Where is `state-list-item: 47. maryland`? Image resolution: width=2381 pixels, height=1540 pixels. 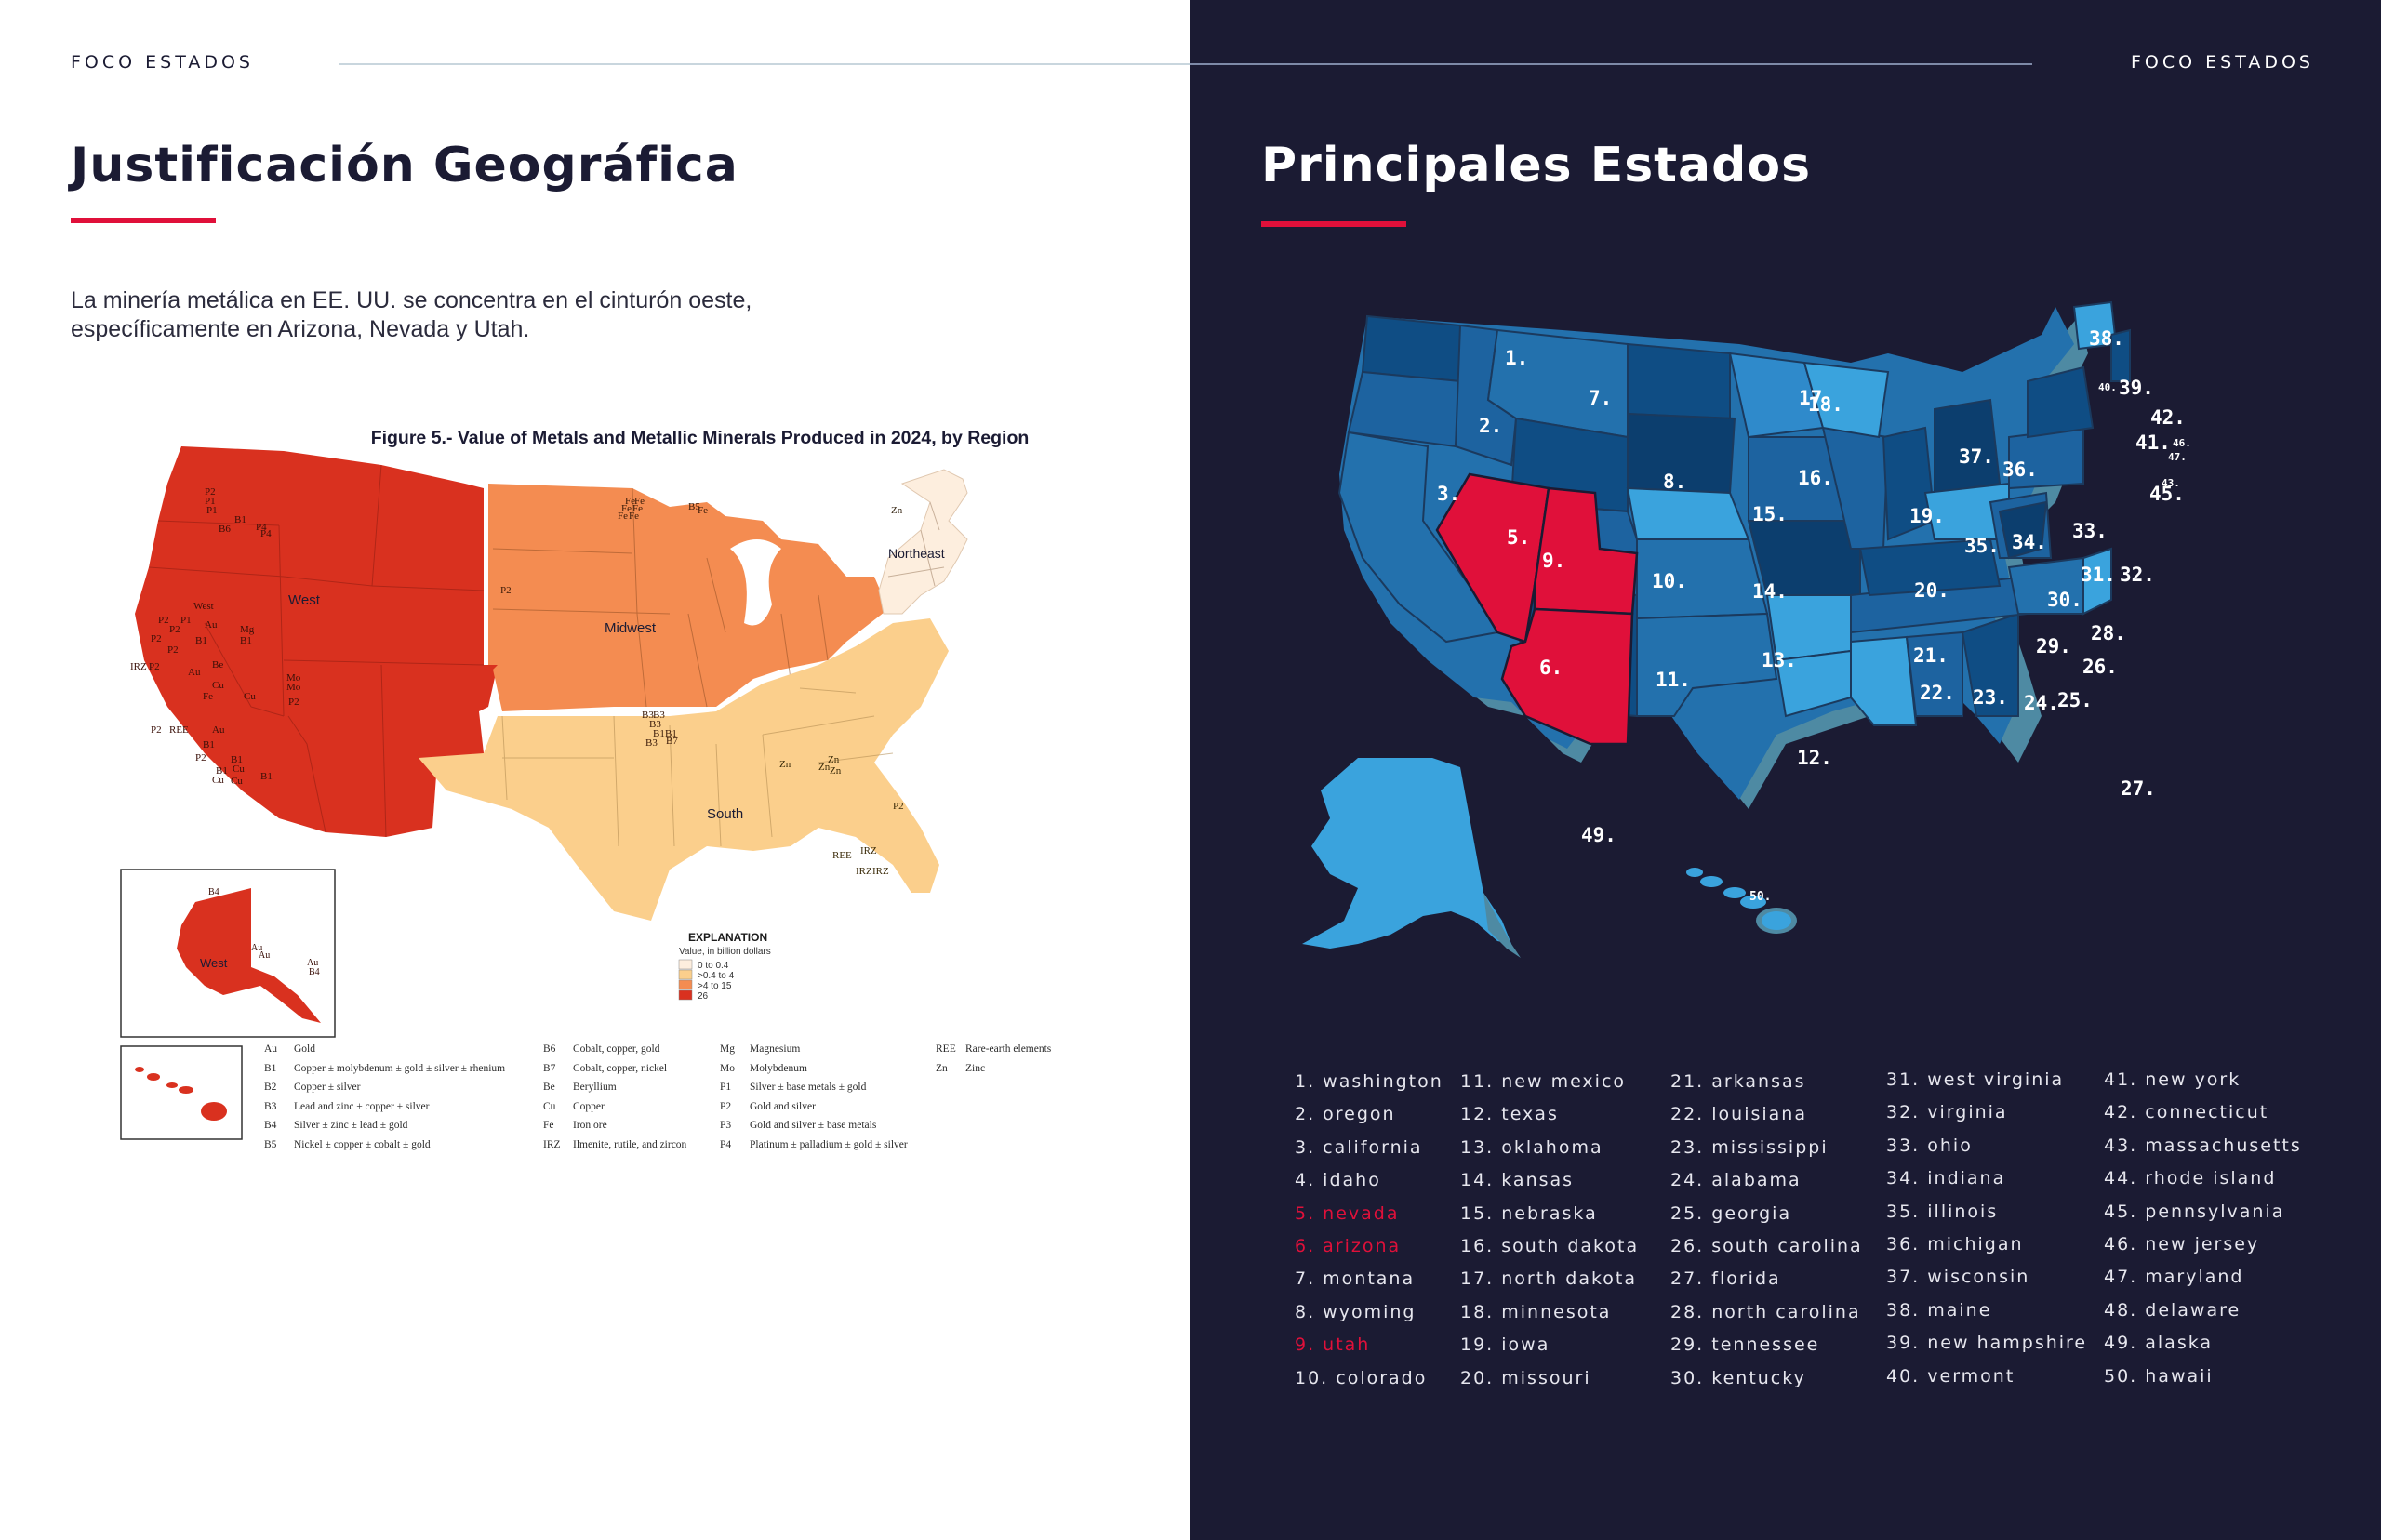
state-list-item: 47. maryland is located at coordinates (2174, 1277).